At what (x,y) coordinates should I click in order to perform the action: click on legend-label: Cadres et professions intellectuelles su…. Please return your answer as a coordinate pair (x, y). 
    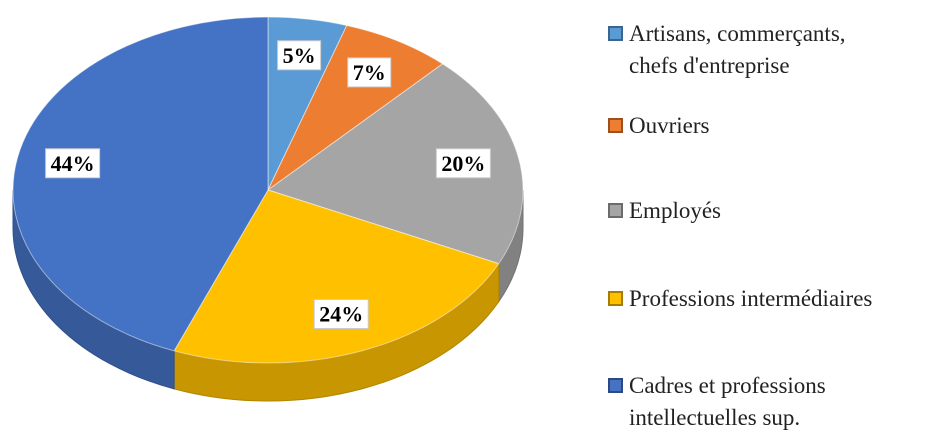
    Looking at the image, I should click on (727, 401).